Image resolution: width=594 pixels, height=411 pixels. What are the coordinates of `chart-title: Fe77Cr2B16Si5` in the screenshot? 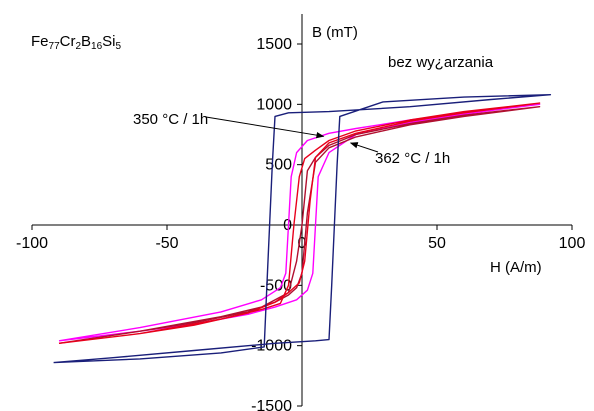 It's located at (76, 42).